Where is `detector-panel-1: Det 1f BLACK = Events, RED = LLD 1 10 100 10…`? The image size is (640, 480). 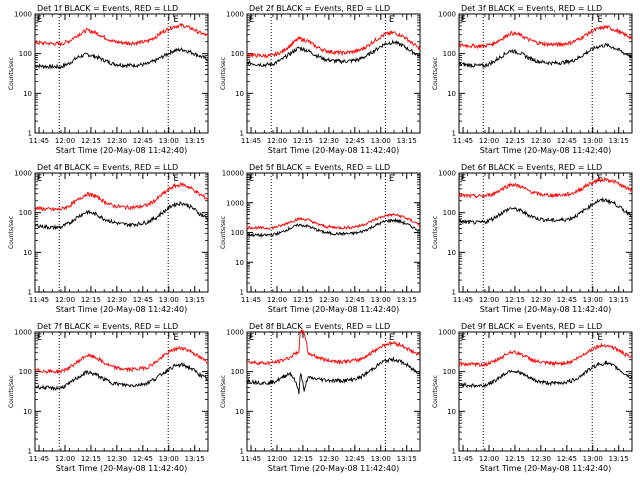
detector-panel-1: Det 1f BLACK = Events, RED = LLD 1 10 100 10… is located at coordinates (108, 79).